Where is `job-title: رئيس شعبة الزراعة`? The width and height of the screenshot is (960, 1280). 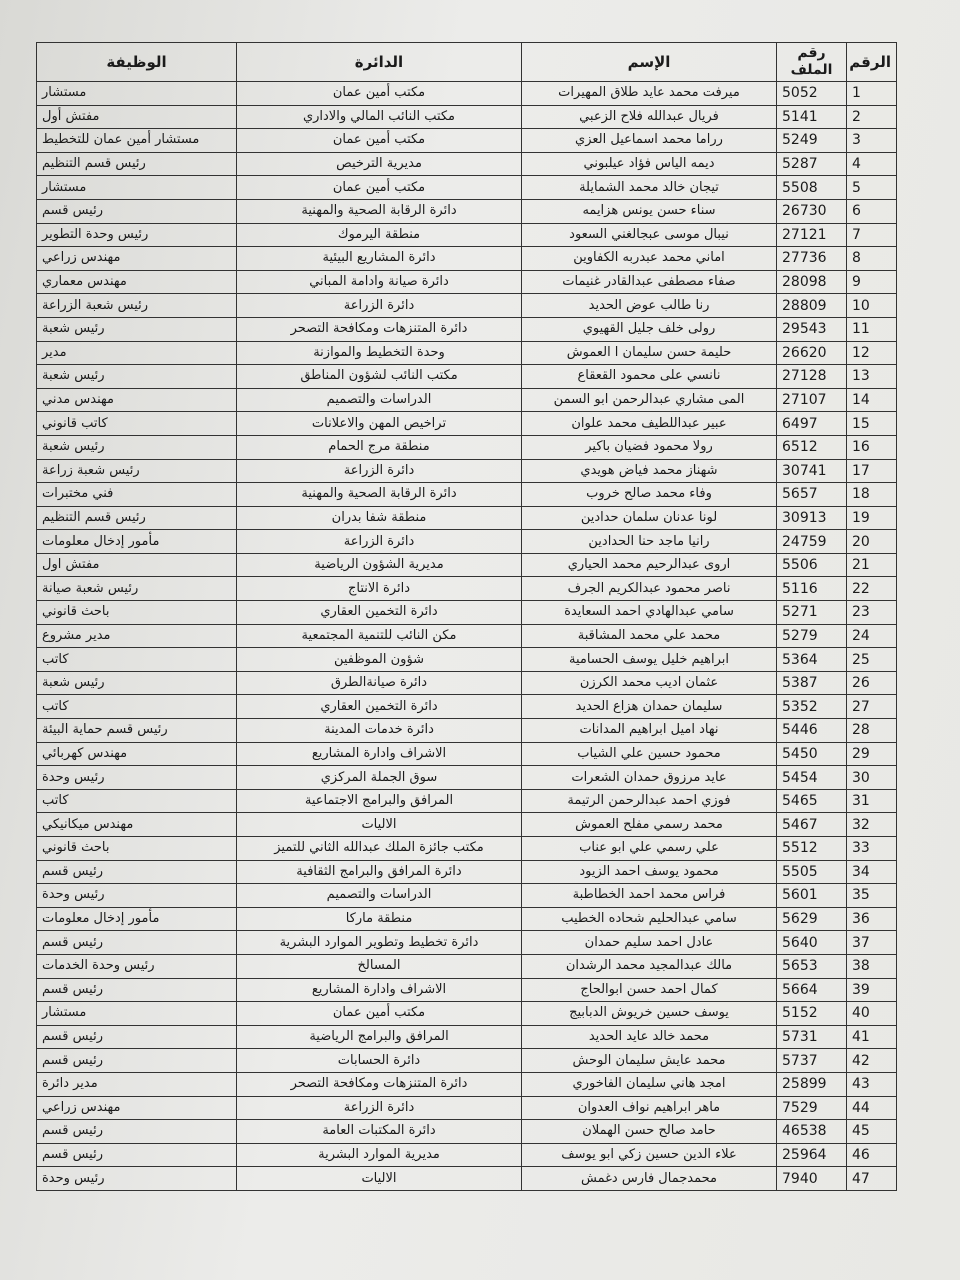 job-title: رئيس شعبة الزراعة is located at coordinates (136, 305).